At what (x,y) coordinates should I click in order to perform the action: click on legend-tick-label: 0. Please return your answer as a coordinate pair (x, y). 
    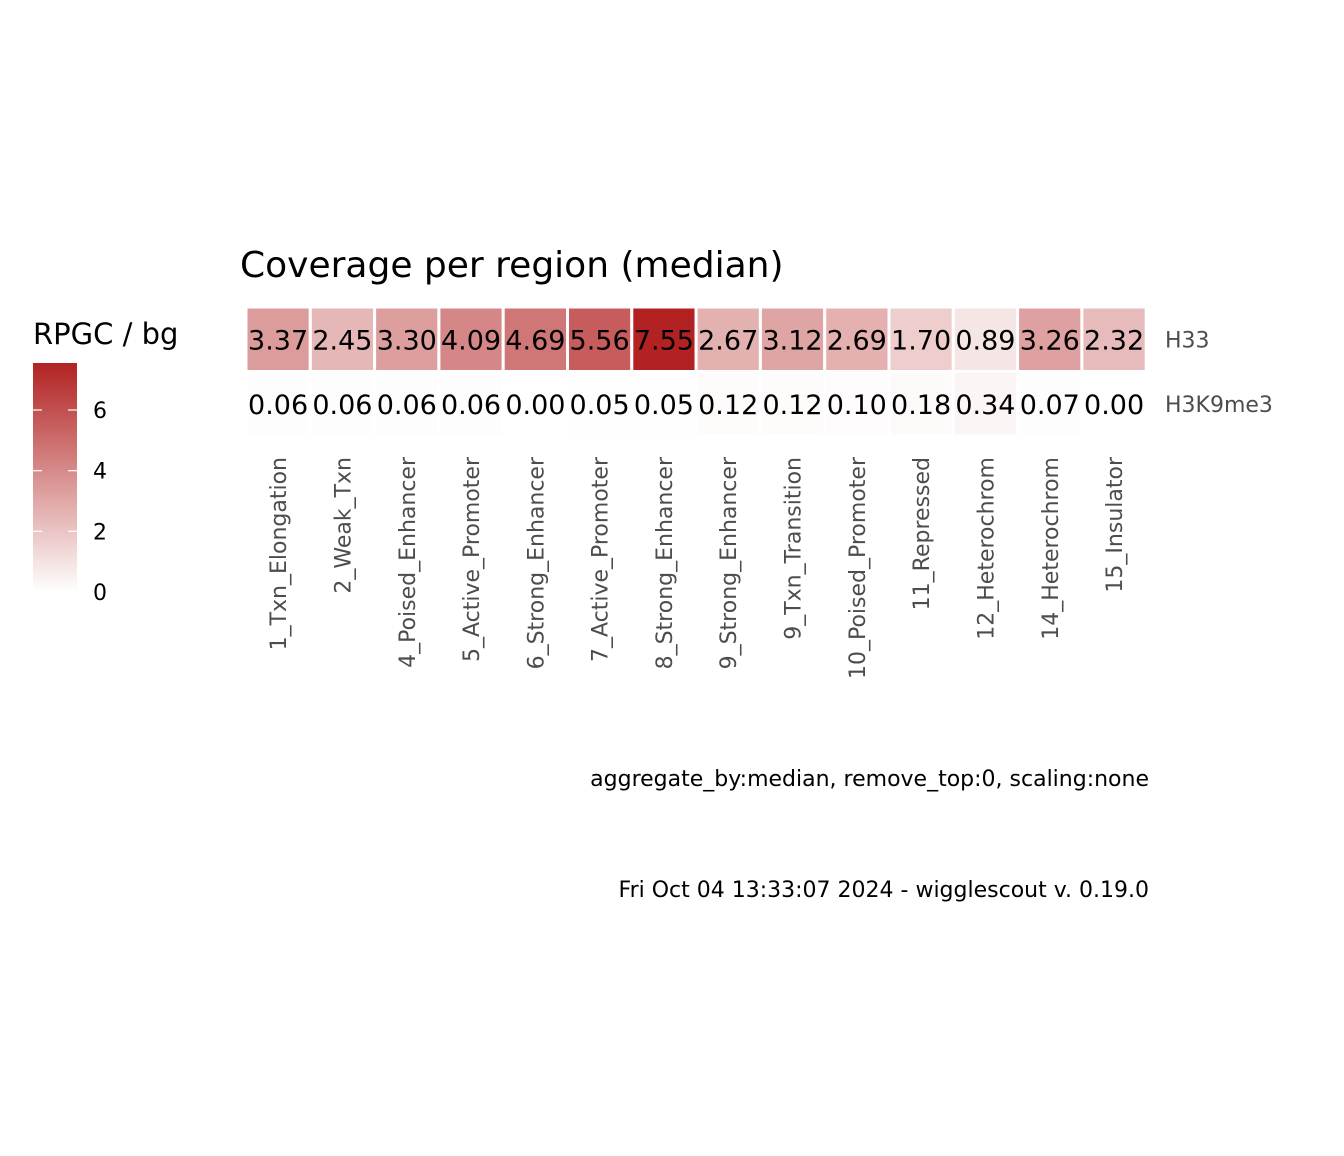
    Looking at the image, I should click on (100, 593).